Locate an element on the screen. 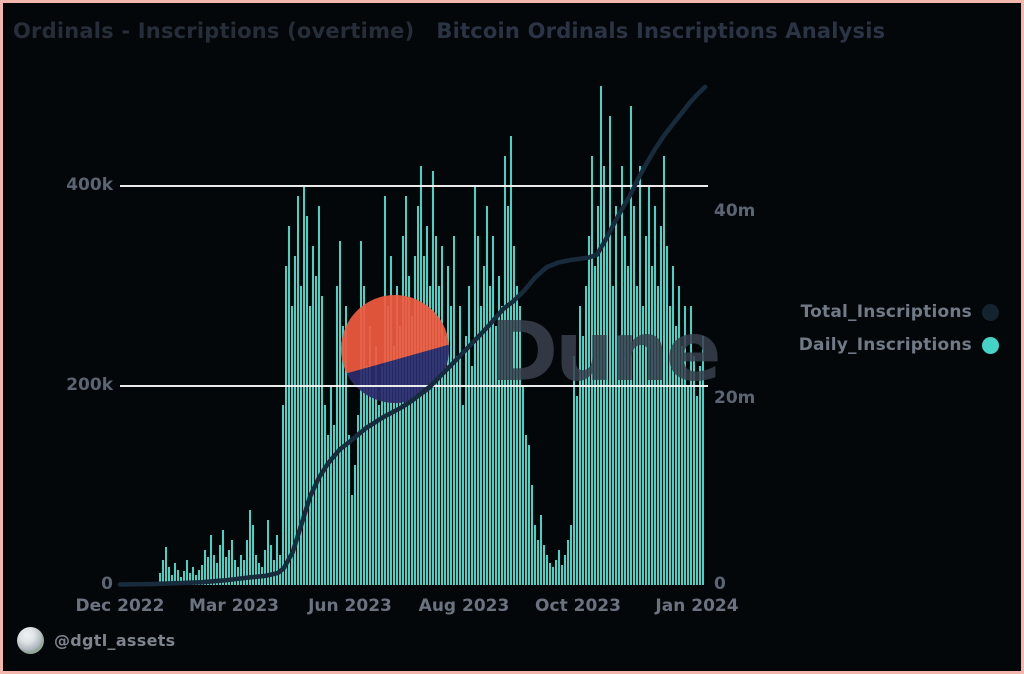  x-axis-tick: Jun 2023 is located at coordinates (350, 606).